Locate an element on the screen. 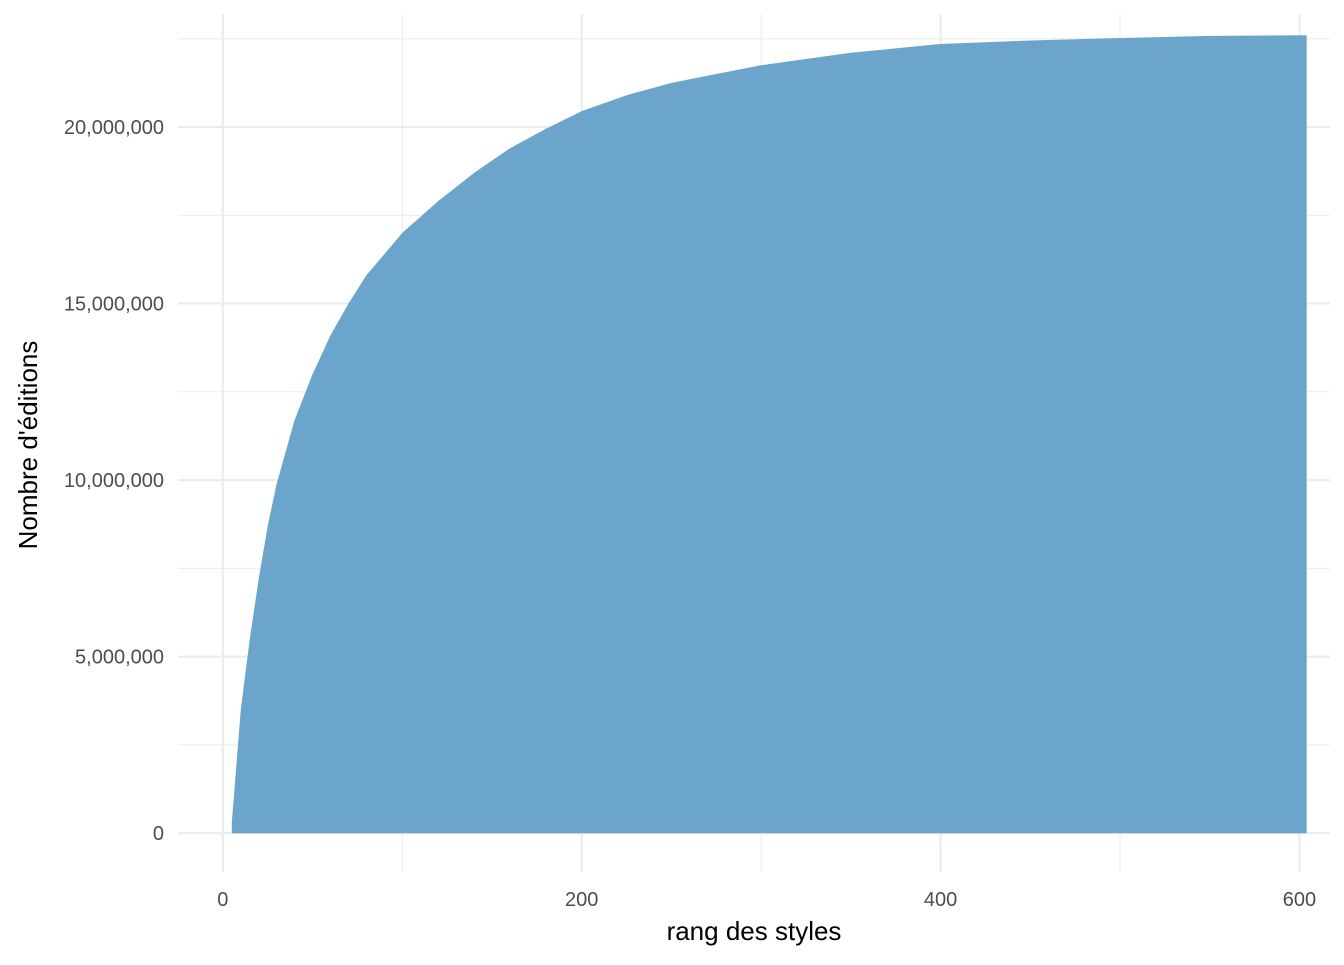 The image size is (1344, 965). y-tick-label: 10,000,000 is located at coordinates (114, 481).